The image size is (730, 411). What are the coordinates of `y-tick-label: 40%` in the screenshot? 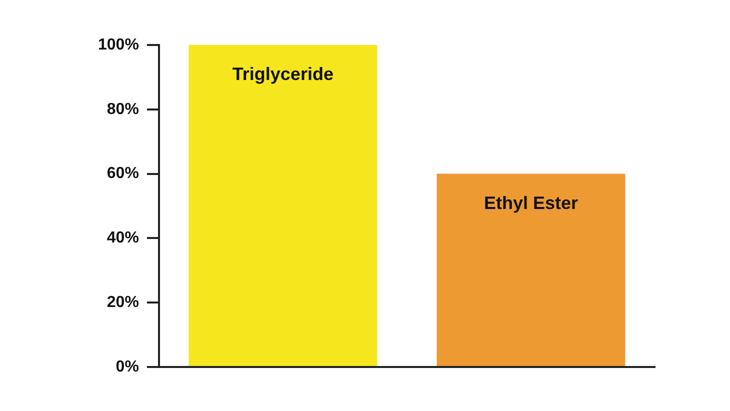 It's located at (122, 238).